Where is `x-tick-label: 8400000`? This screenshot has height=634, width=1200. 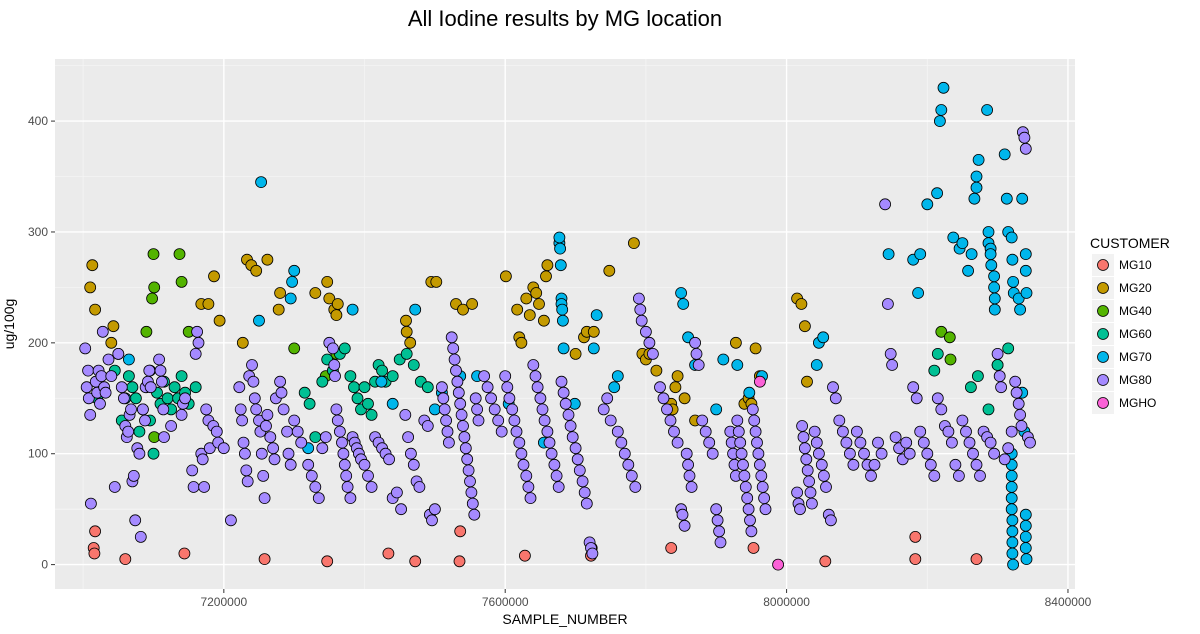
x-tick-label: 8400000 is located at coordinates (1068, 602).